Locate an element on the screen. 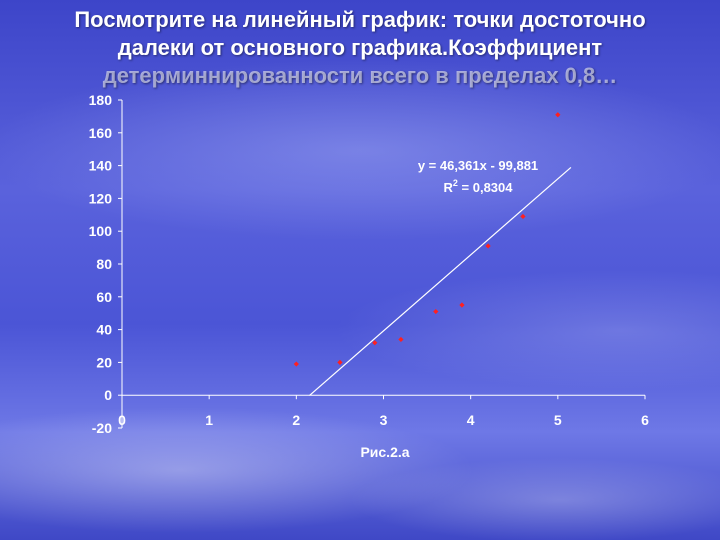  r-squared-value: = 0,8304 is located at coordinates (485, 187).